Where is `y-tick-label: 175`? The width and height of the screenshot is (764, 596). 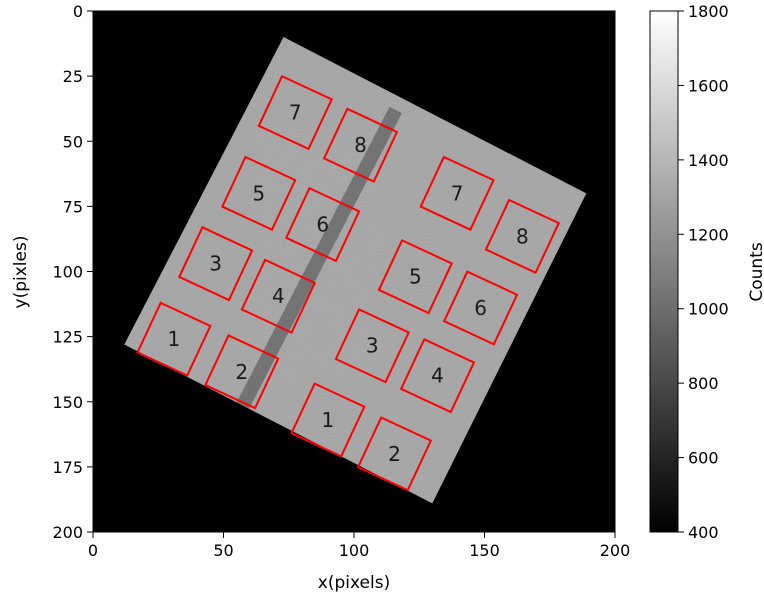
y-tick-label: 175 is located at coordinates (67, 467).